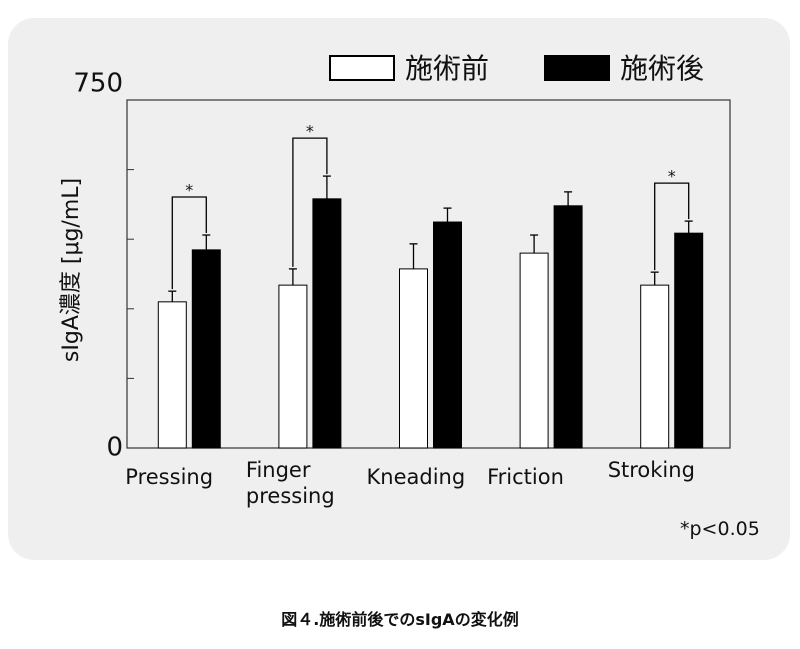 The image size is (800, 649). What do you see at coordinates (290, 483) in the screenshot?
I see `x-tick-label: Finger pressing` at bounding box center [290, 483].